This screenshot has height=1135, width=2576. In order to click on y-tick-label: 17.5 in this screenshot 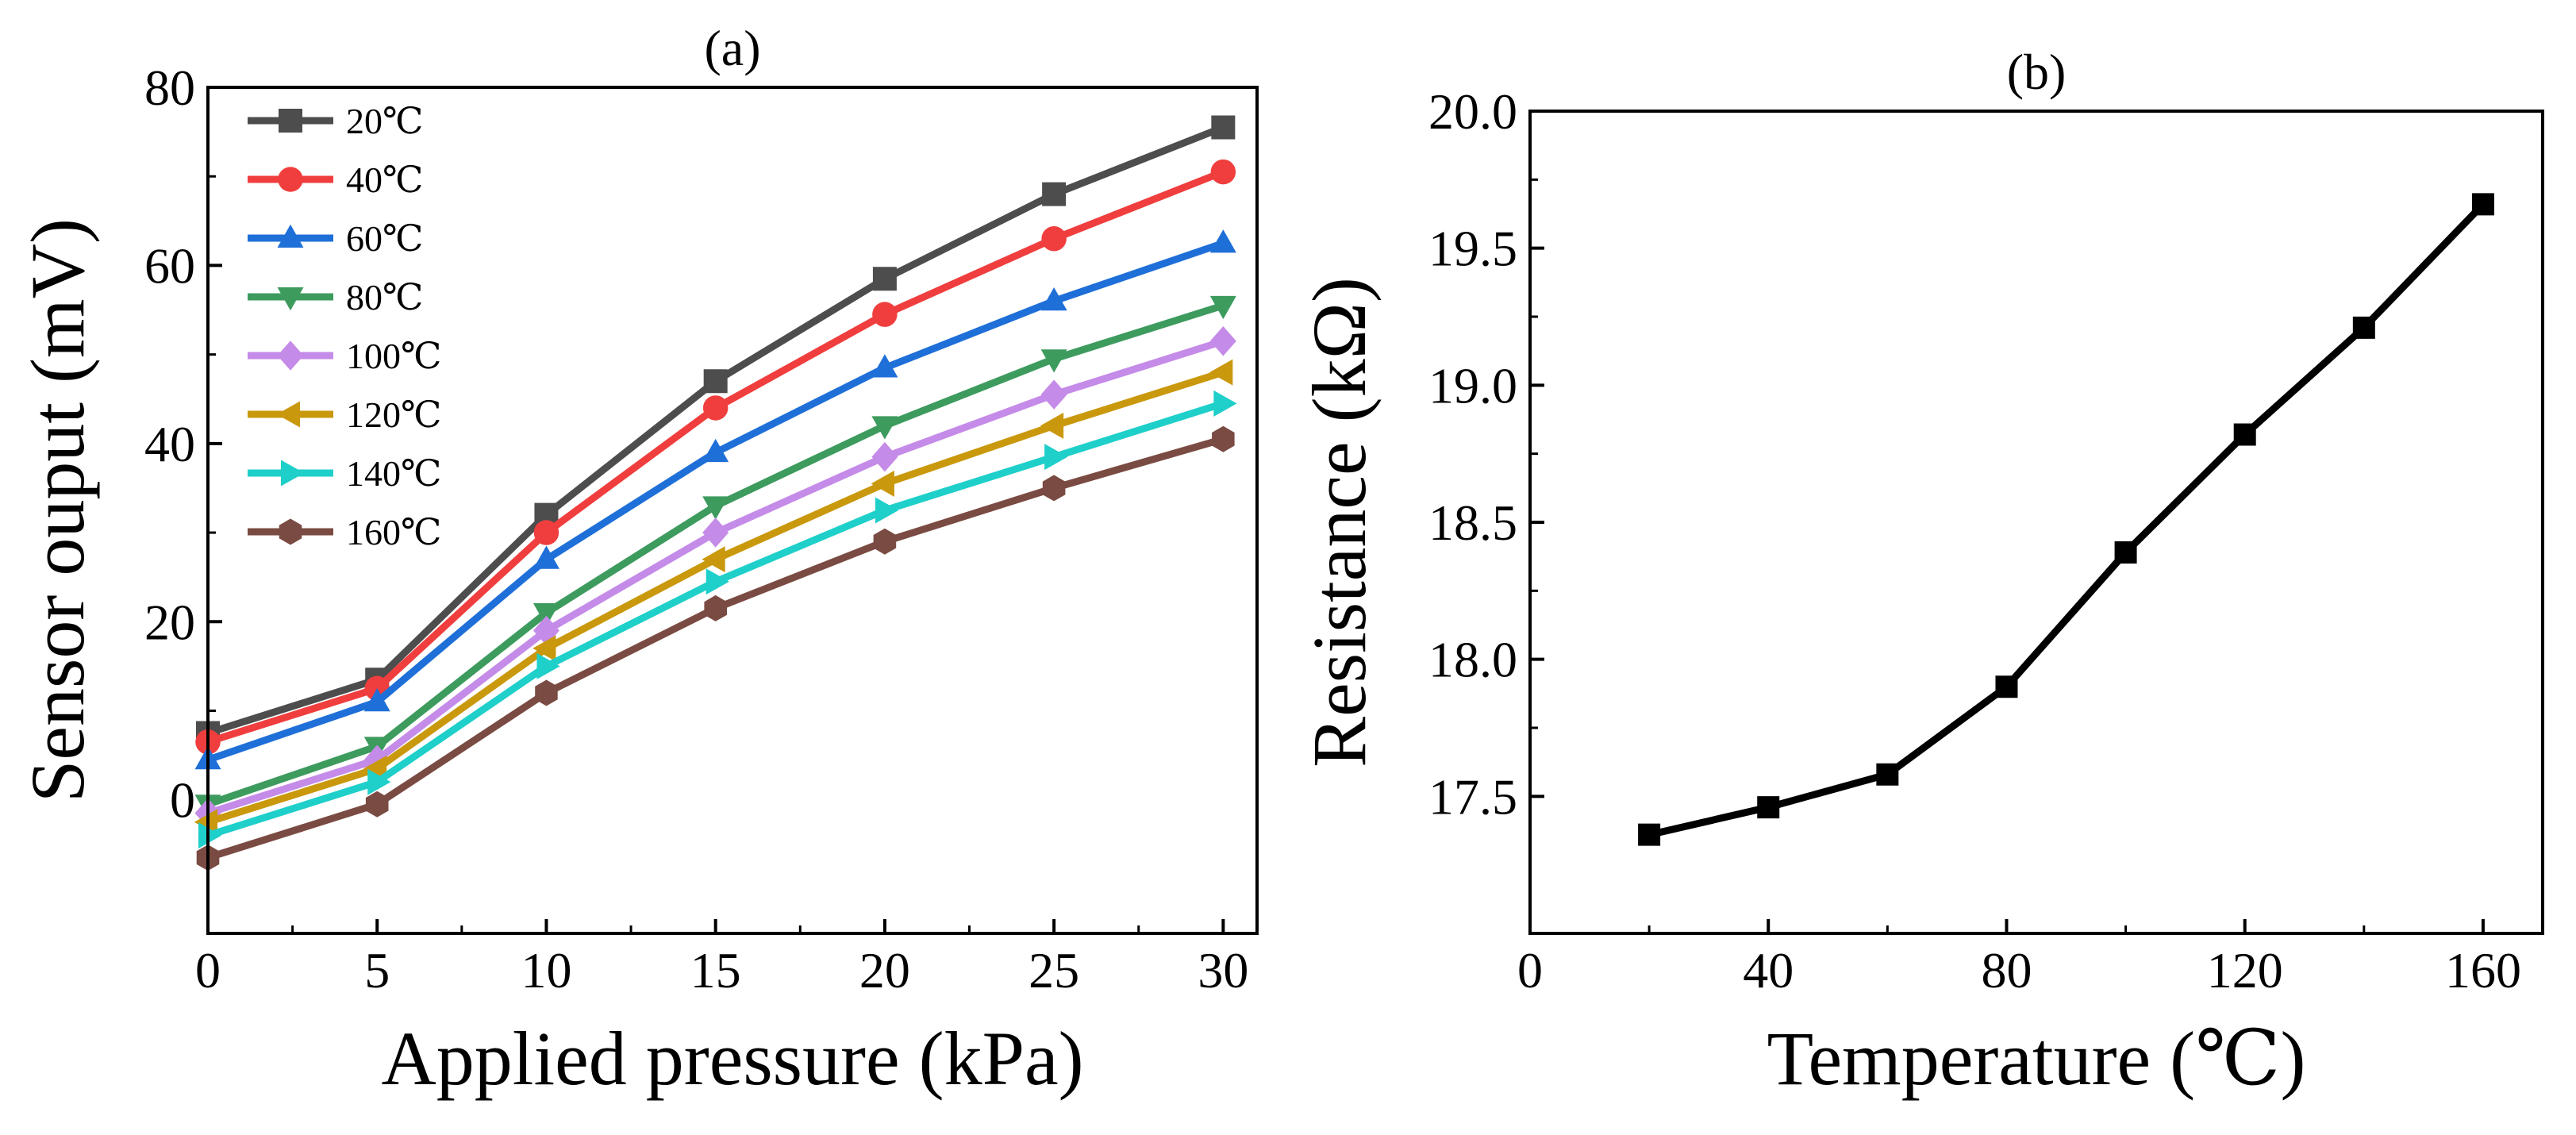, I will do `click(1472, 797)`.